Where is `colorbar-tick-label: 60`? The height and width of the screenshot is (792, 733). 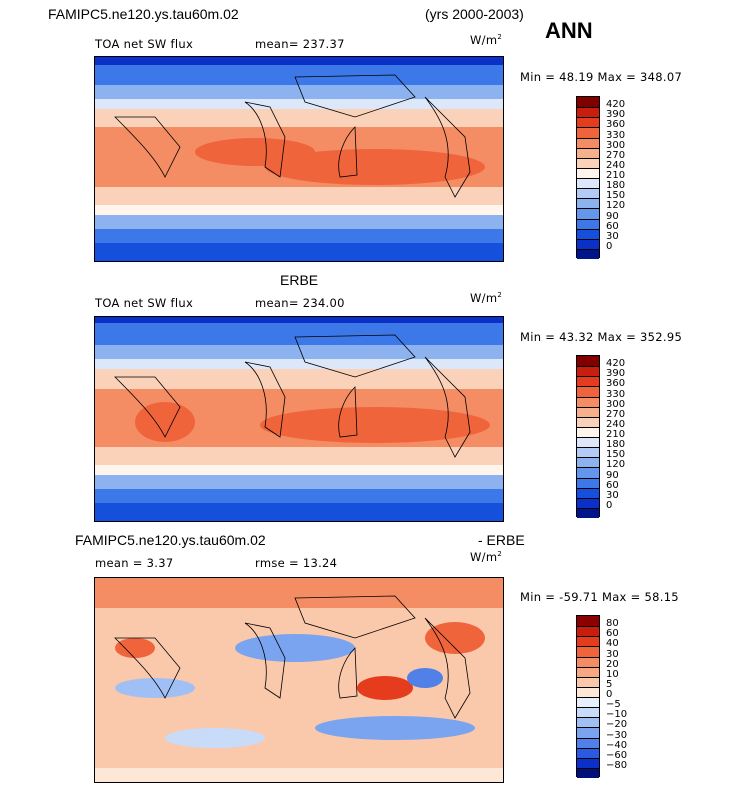 colorbar-tick-label: 60 is located at coordinates (612, 485).